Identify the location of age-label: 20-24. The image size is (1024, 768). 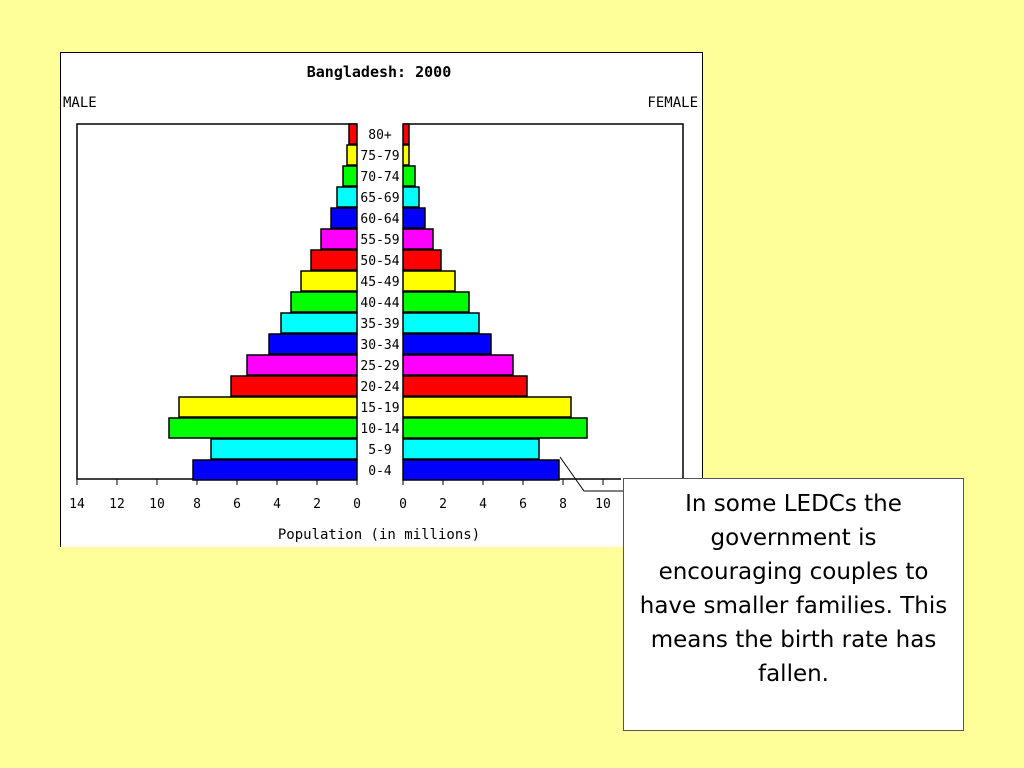
(379, 387).